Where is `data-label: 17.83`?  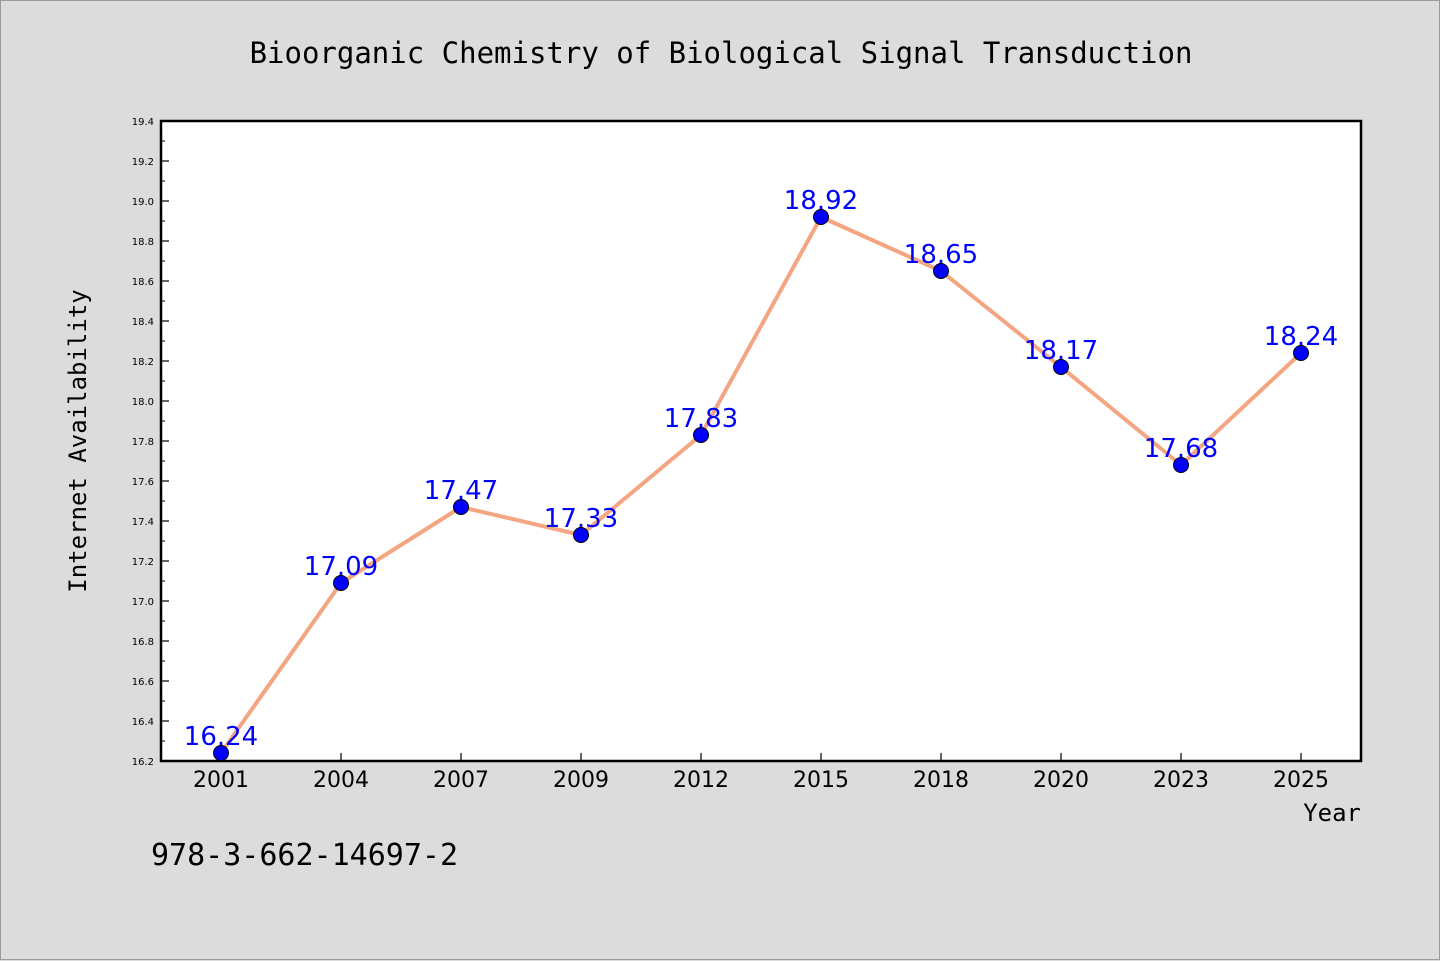
data-label: 17.83 is located at coordinates (701, 419).